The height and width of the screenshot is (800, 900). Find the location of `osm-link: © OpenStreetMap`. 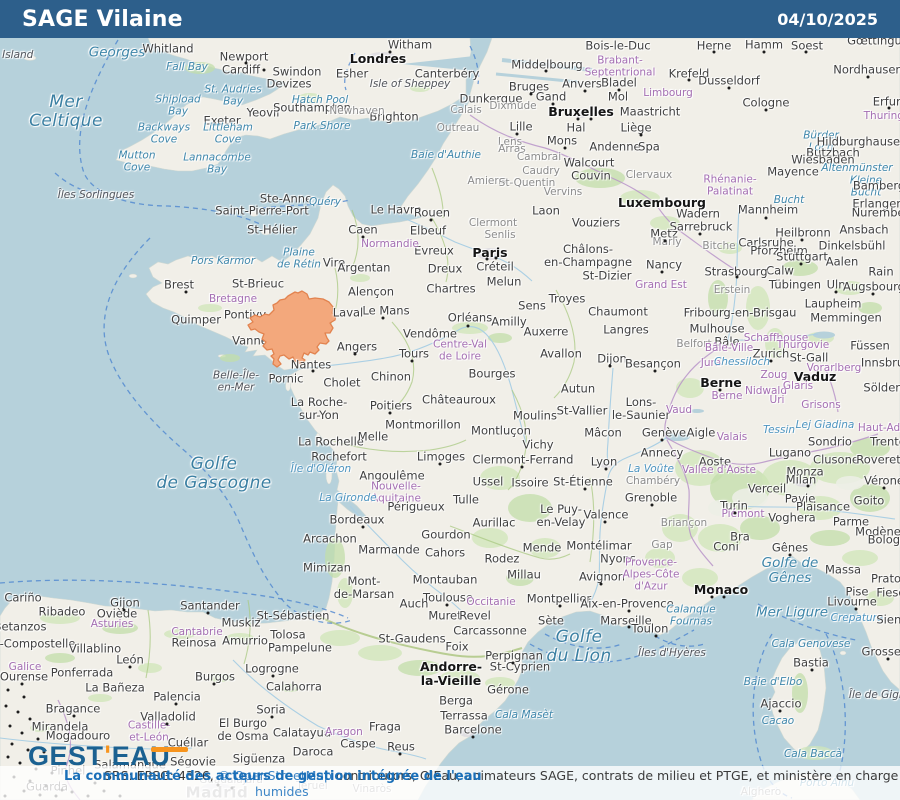

osm-link: © OpenStreetMap is located at coordinates (274, 775).